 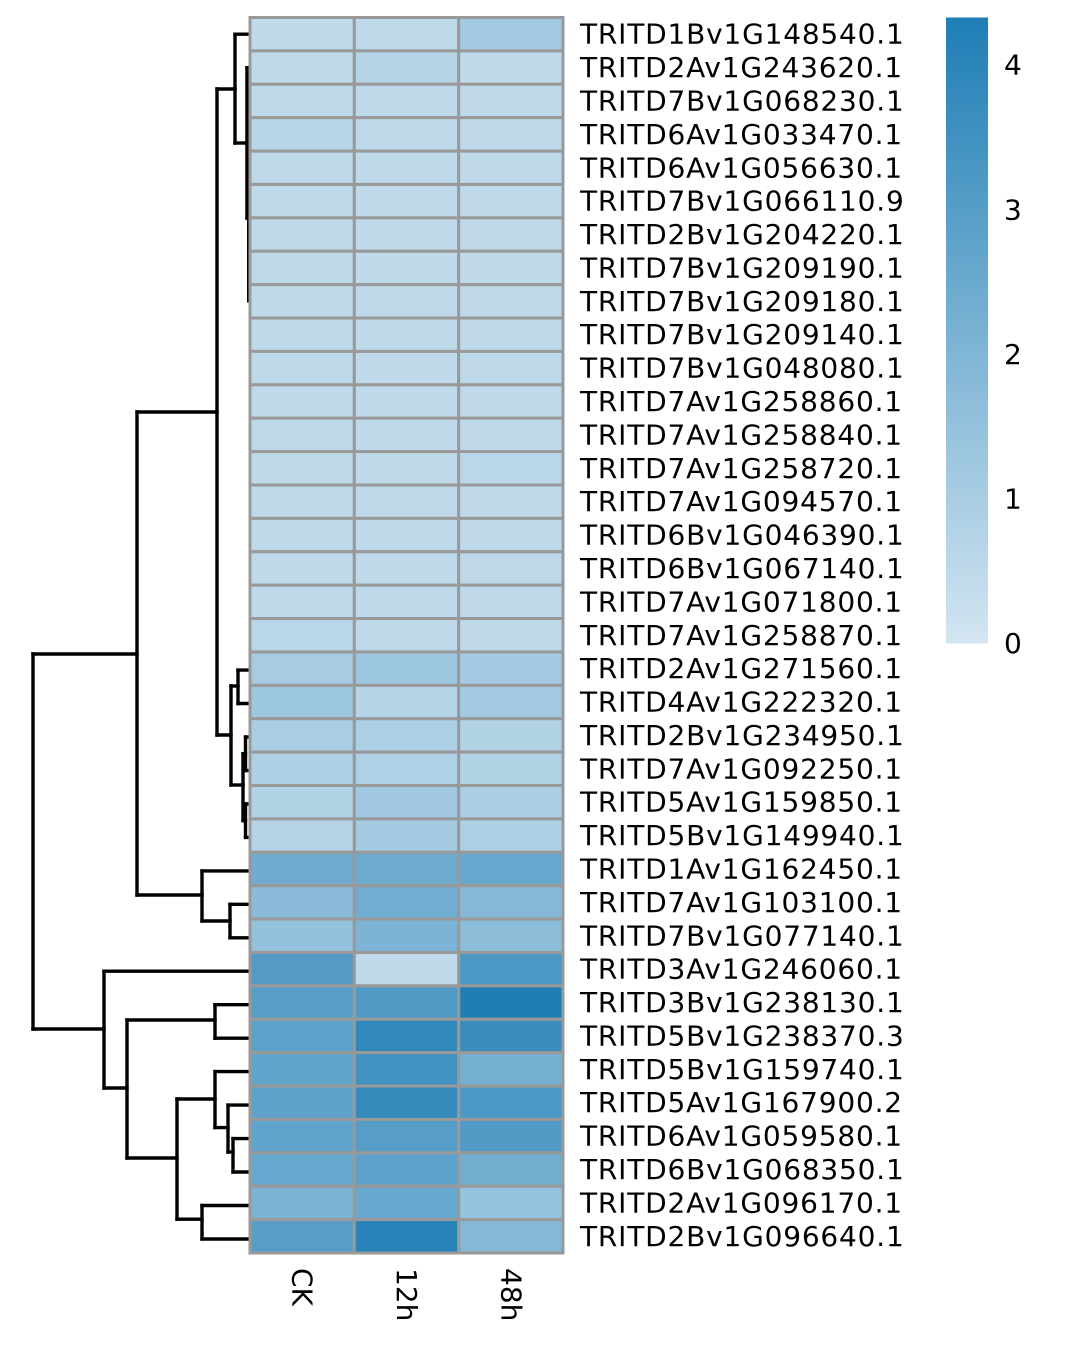 What do you see at coordinates (741, 134) in the screenshot?
I see `row-label: TRITD6Av1G033470.1` at bounding box center [741, 134].